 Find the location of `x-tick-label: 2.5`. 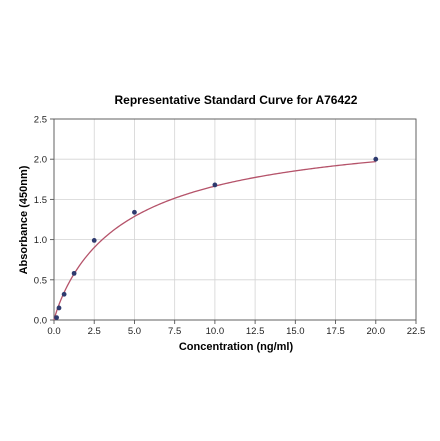

x-tick-label: 2.5 is located at coordinates (94, 331).